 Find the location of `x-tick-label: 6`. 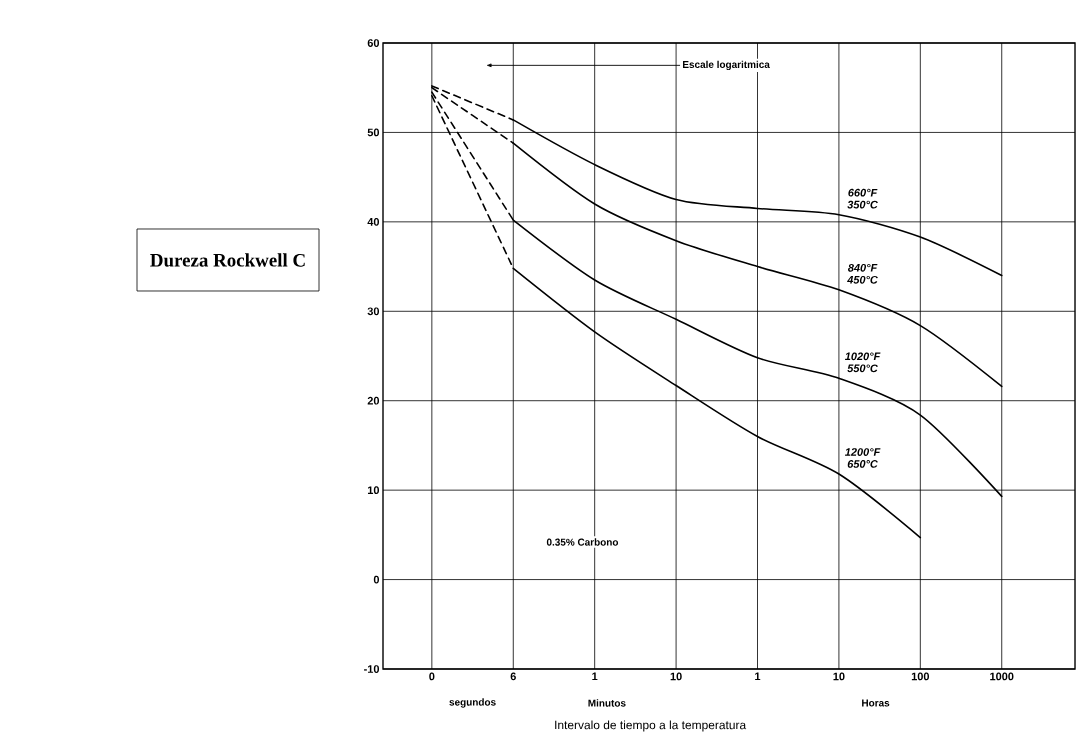

x-tick-label: 6 is located at coordinates (513, 676).